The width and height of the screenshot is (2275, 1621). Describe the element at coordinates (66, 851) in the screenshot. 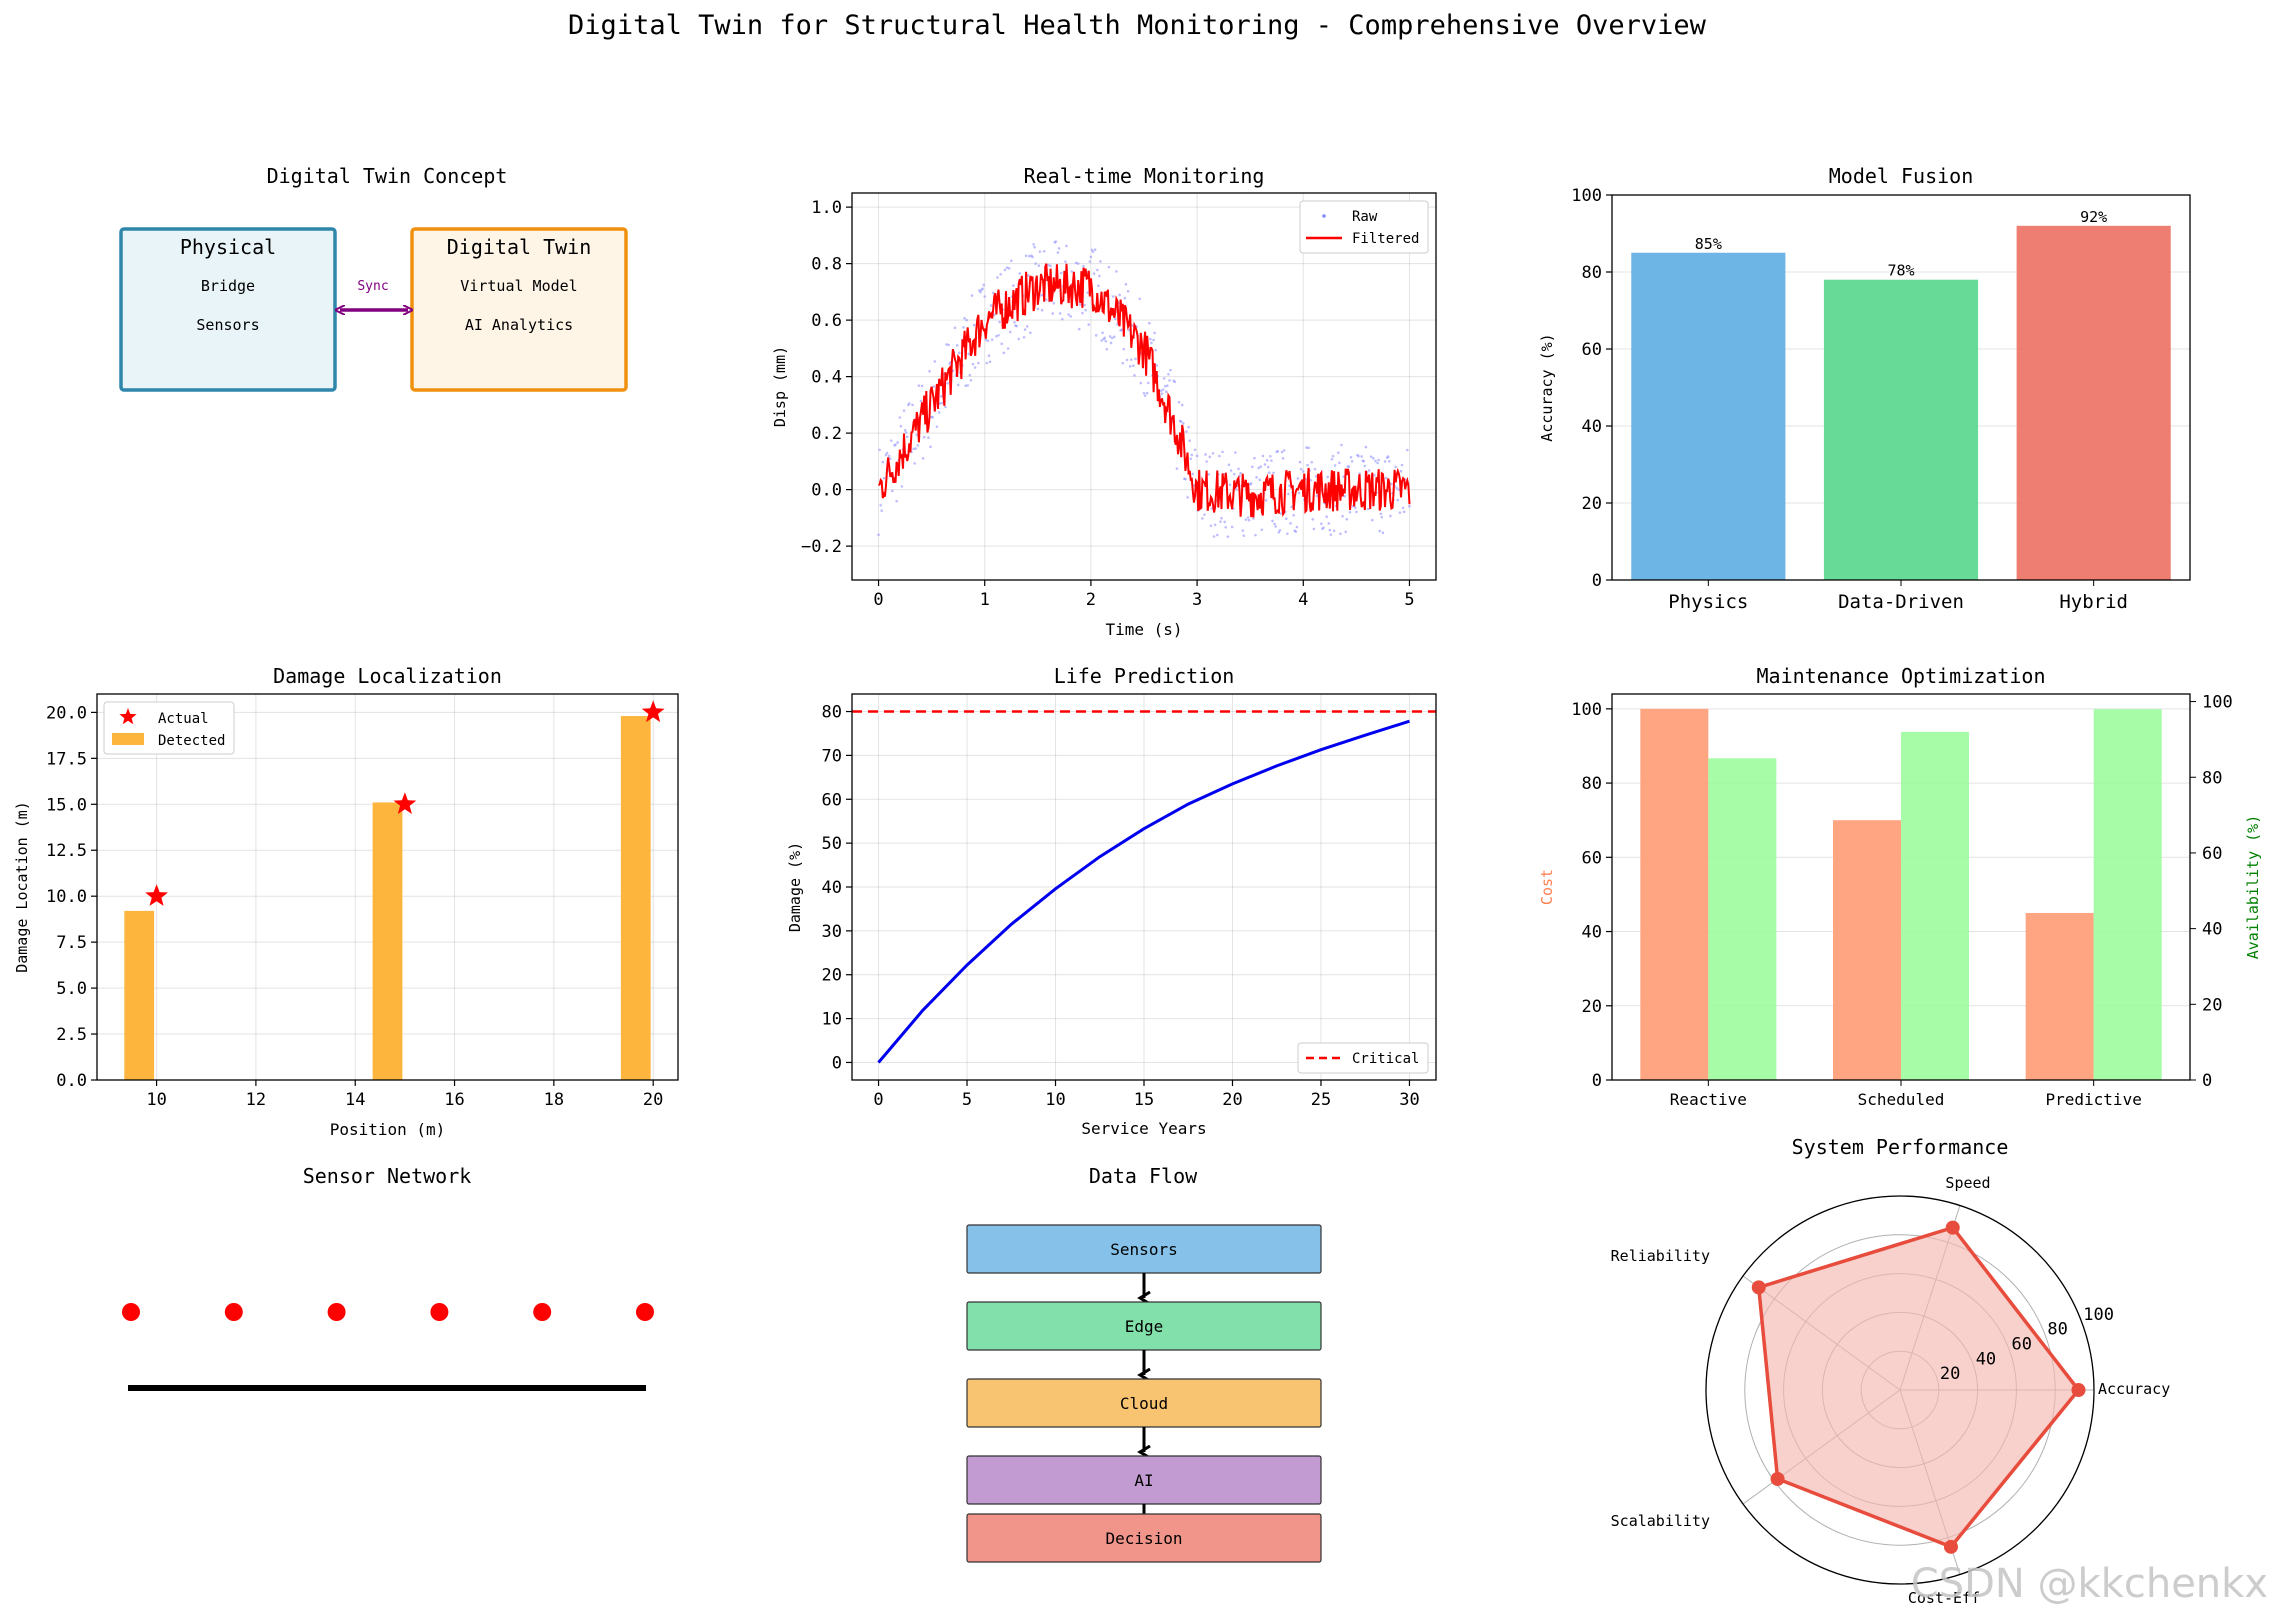

I see `damage-y-tick-label: 12.5` at that location.